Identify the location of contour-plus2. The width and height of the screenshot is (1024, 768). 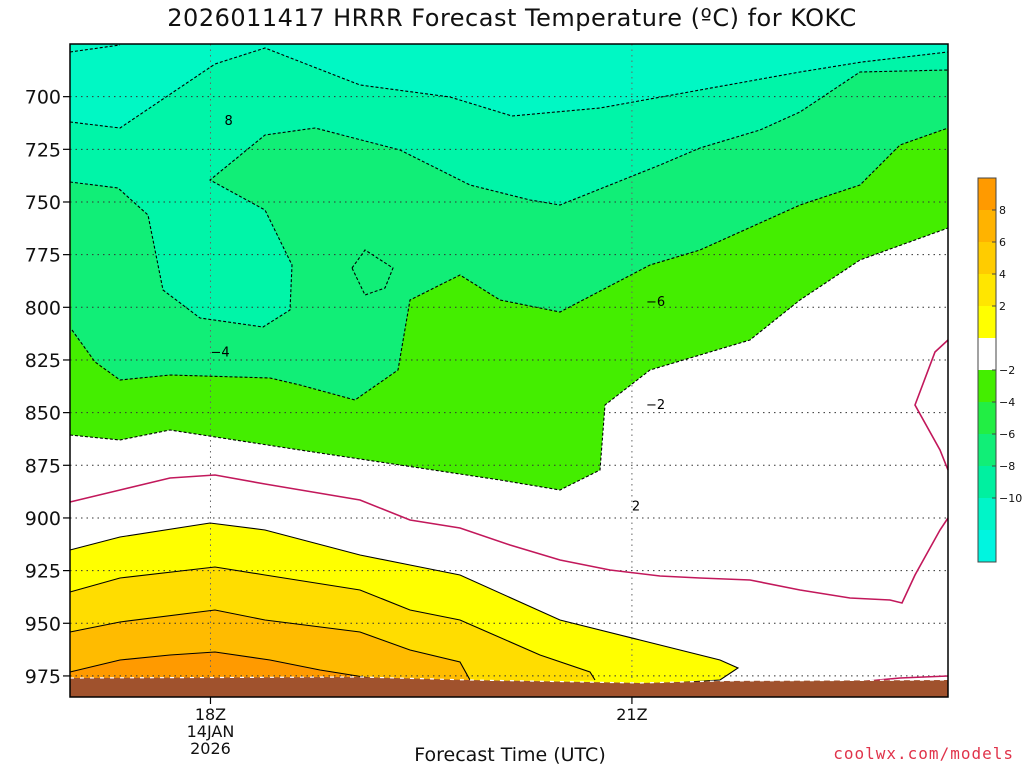
(404, 604).